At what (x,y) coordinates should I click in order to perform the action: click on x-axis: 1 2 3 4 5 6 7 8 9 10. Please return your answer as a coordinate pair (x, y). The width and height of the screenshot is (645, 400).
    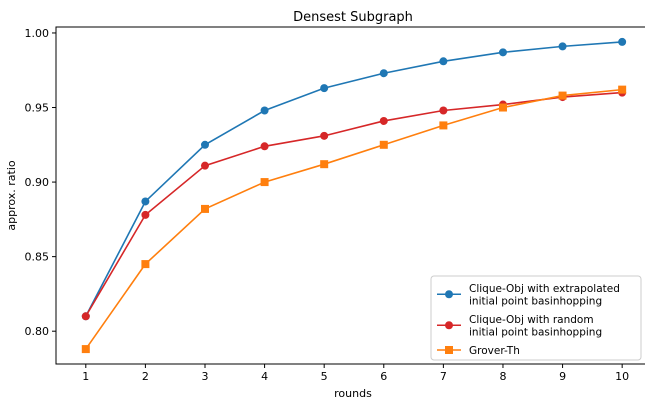
    Looking at the image, I should click on (355, 373).